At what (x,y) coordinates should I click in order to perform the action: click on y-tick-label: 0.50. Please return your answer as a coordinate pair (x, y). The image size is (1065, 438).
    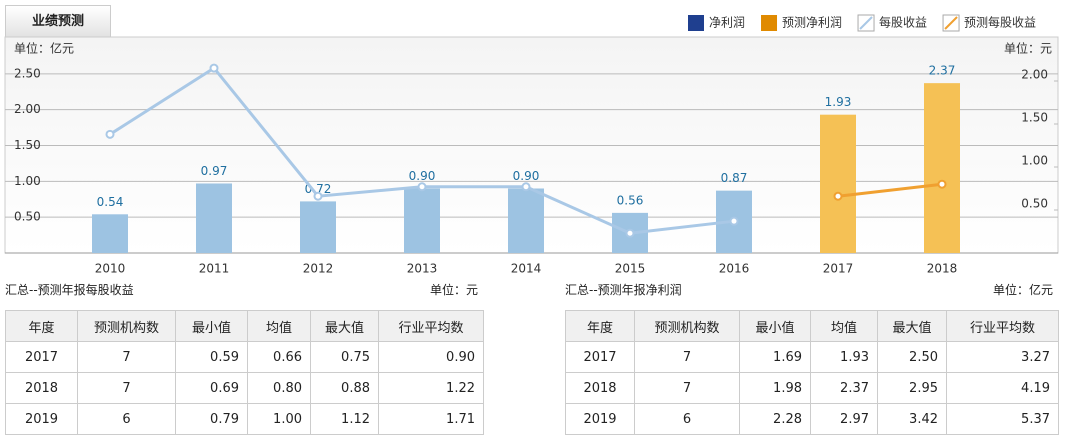
    Looking at the image, I should click on (27, 217).